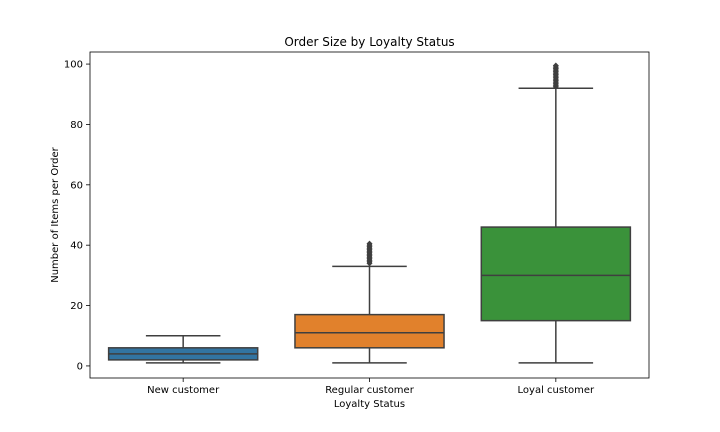 The height and width of the screenshot is (432, 720). Describe the element at coordinates (76, 125) in the screenshot. I see `y-tick-label: 80` at that location.